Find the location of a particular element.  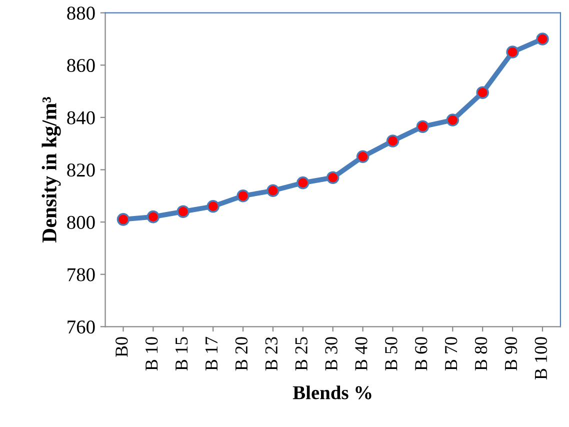

x-tick-label: B0 is located at coordinates (122, 347).